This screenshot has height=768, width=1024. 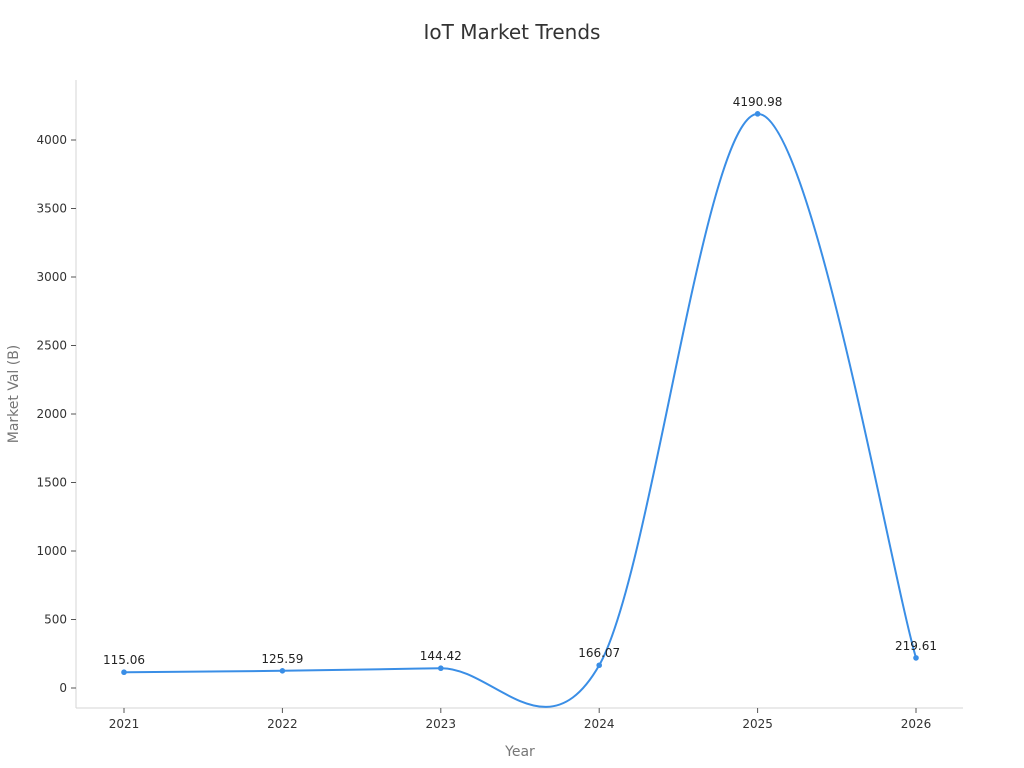 I want to click on data-label: 166.07, so click(x=599, y=653).